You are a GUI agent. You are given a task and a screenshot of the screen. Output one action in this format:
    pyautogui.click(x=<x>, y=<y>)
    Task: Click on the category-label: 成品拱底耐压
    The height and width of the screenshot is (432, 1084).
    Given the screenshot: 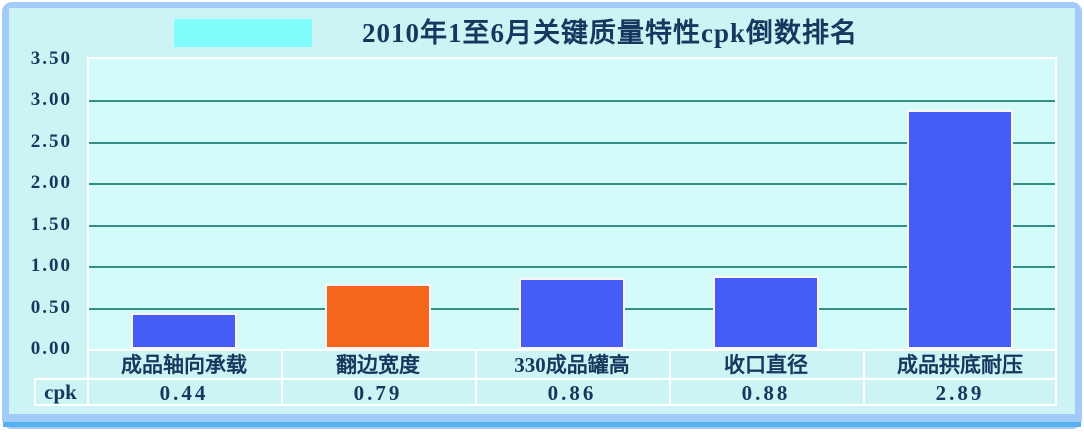 What is the action you would take?
    pyautogui.click(x=960, y=365)
    